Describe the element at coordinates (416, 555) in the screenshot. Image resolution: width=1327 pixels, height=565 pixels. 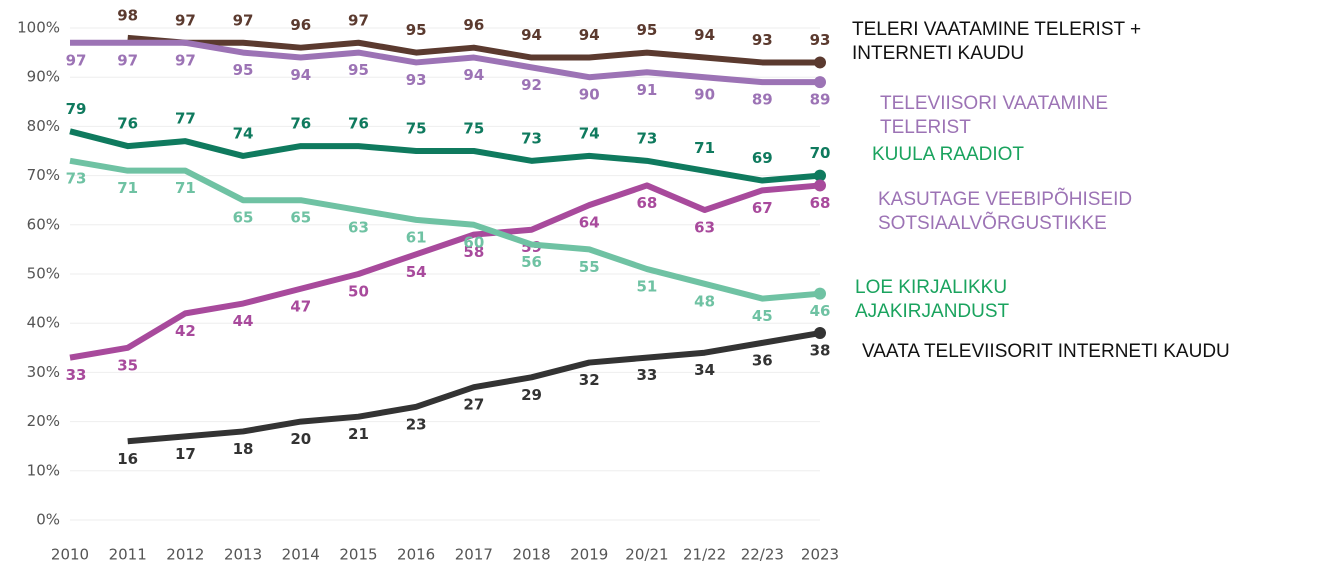
I see `x-tick-label: 2016` at that location.